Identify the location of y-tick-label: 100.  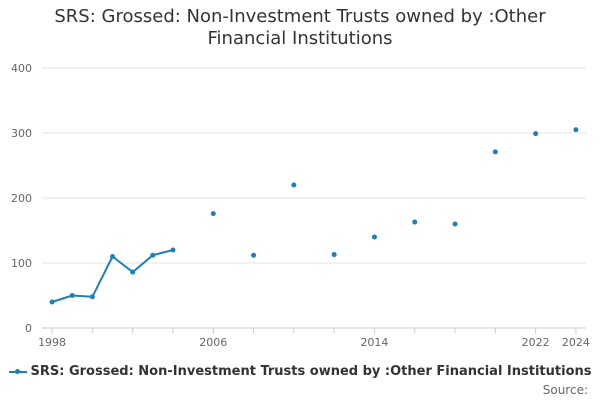
(21, 263).